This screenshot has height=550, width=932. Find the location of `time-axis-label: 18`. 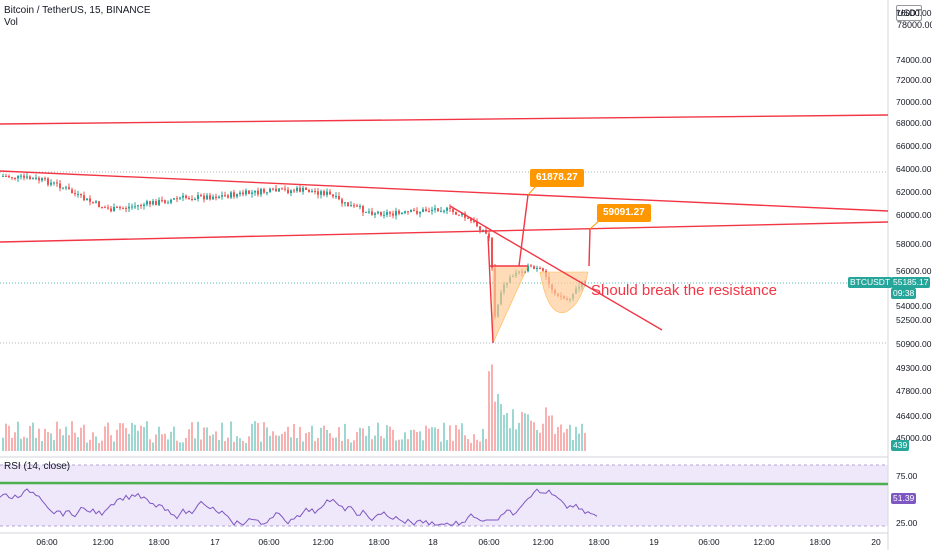

time-axis-label: 18 is located at coordinates (433, 542).